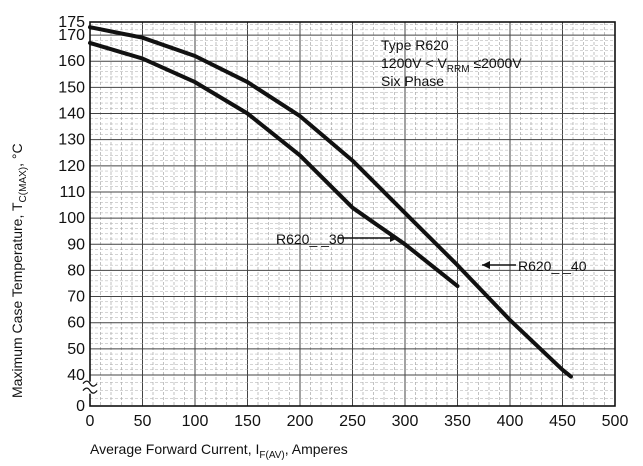  What do you see at coordinates (316, 449) in the screenshot?
I see `x-axis-title-suffix: , Amperes` at bounding box center [316, 449].